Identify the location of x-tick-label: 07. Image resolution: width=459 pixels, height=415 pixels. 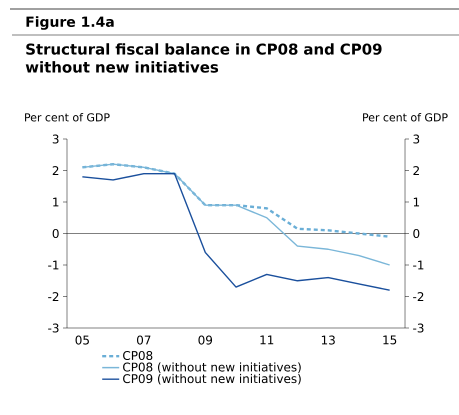
(143, 340).